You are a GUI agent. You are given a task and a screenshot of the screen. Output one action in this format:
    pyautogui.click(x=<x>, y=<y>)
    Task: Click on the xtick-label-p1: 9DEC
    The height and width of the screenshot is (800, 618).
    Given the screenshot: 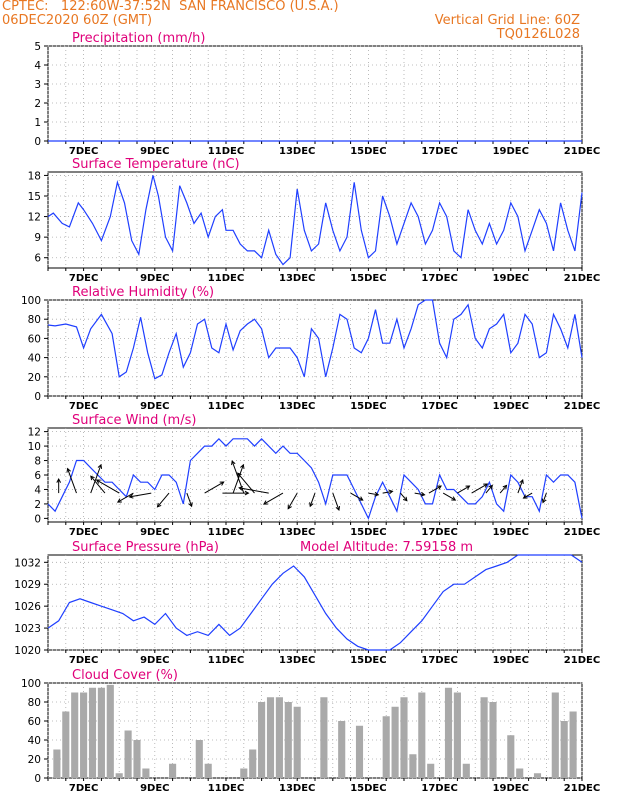 What is the action you would take?
    pyautogui.click(x=154, y=278)
    